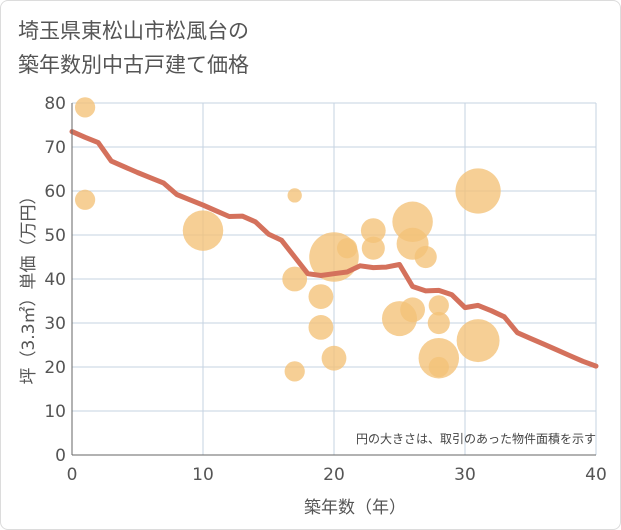 This screenshot has width=621, height=530. I want to click on chart-title-line-1: 埼玉県東松山市松風台の, so click(133, 31).